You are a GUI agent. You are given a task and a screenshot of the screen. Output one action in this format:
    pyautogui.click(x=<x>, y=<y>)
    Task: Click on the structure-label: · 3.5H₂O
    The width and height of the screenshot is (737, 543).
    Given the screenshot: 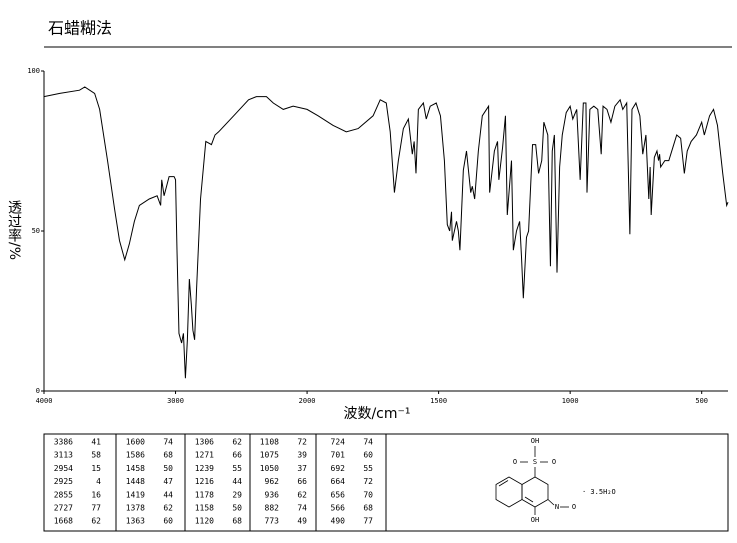 What is the action you would take?
    pyautogui.click(x=599, y=492)
    